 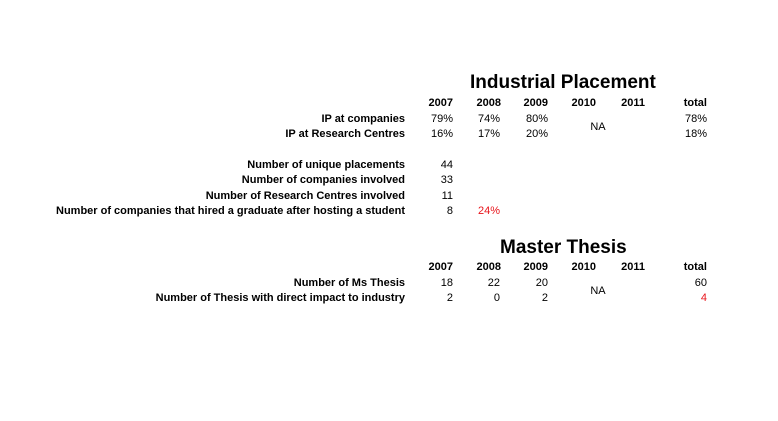 What do you see at coordinates (363, 119) in the screenshot?
I see `ip-companies-label: IP at companies` at bounding box center [363, 119].